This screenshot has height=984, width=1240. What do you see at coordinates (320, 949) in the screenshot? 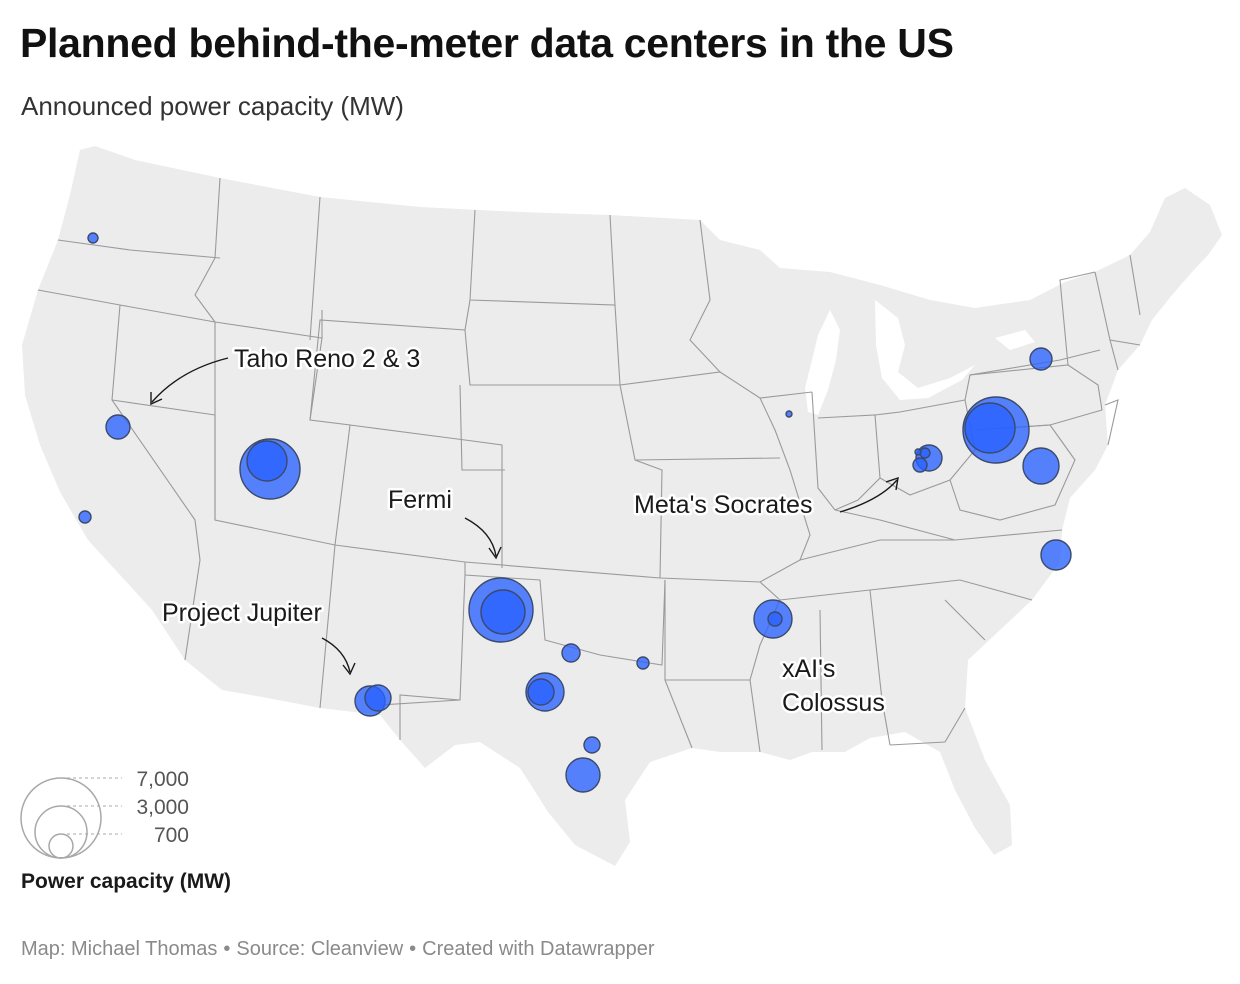
I see `footer-source-link: Source: Cleanview` at bounding box center [320, 949].